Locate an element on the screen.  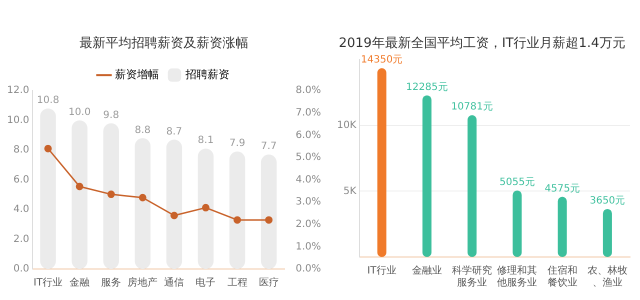
y2-tick-label: 7.0% is located at coordinates (308, 112).